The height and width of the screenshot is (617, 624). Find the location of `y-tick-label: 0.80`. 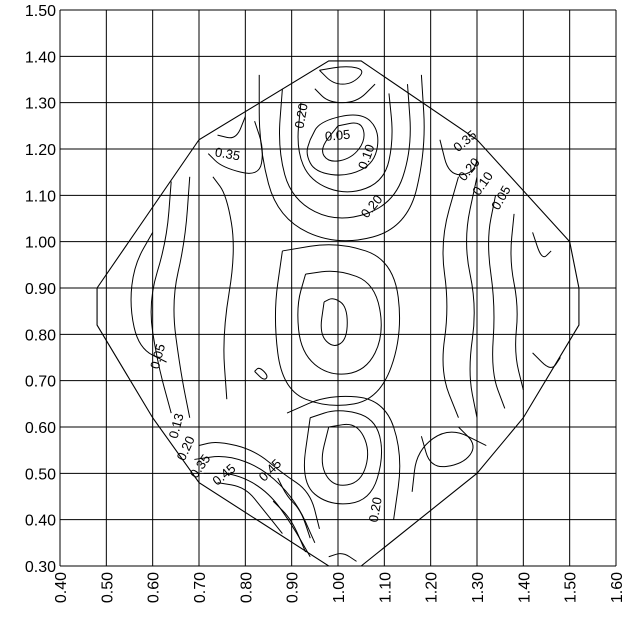

y-tick-label: 0.80 is located at coordinates (40, 335).